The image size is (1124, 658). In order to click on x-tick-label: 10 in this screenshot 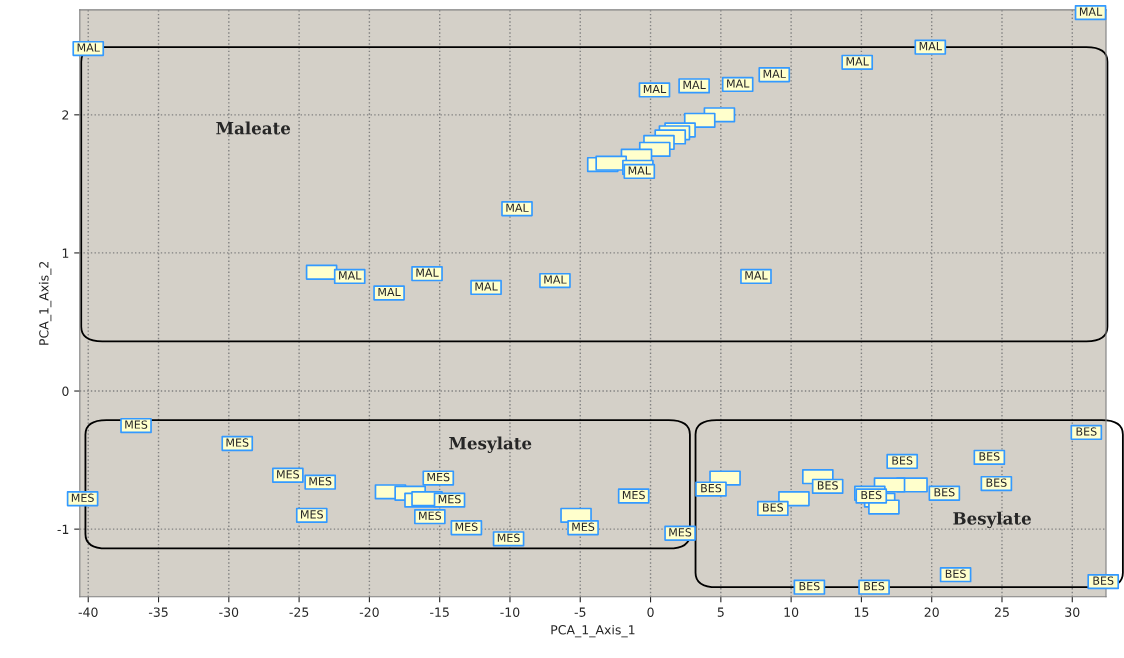, I will do `click(791, 612)`.